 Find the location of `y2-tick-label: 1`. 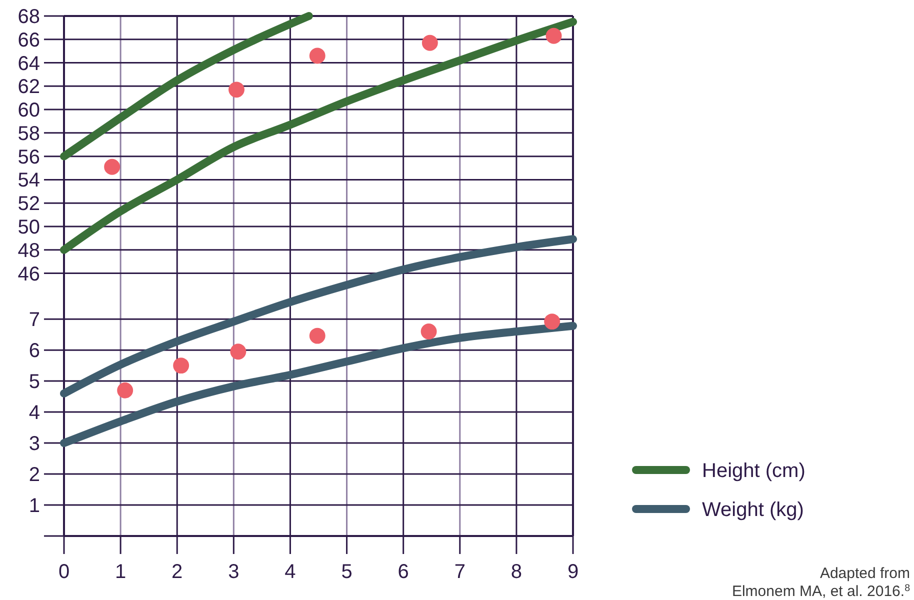

y2-tick-label: 1 is located at coordinates (34, 506).